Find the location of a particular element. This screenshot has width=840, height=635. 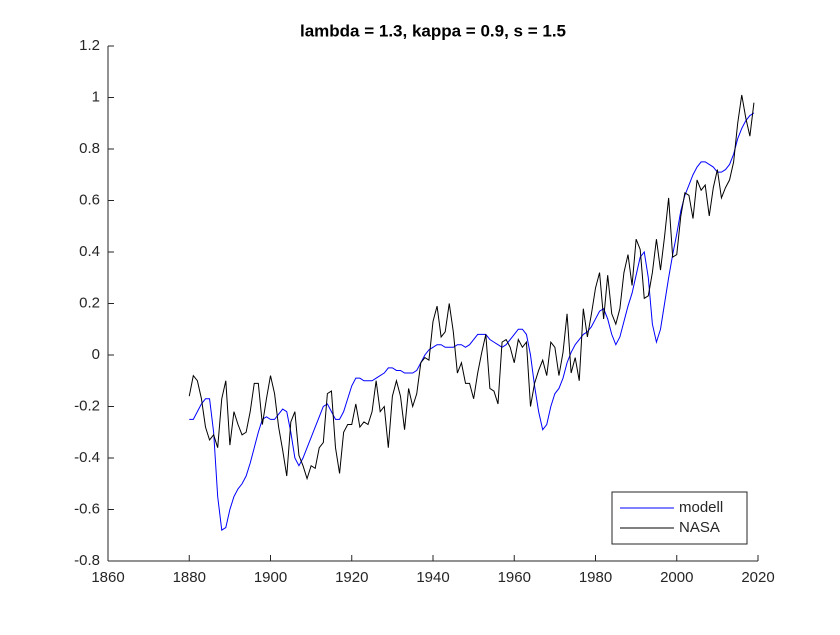

x-tick-label: 1940 is located at coordinates (432, 577).